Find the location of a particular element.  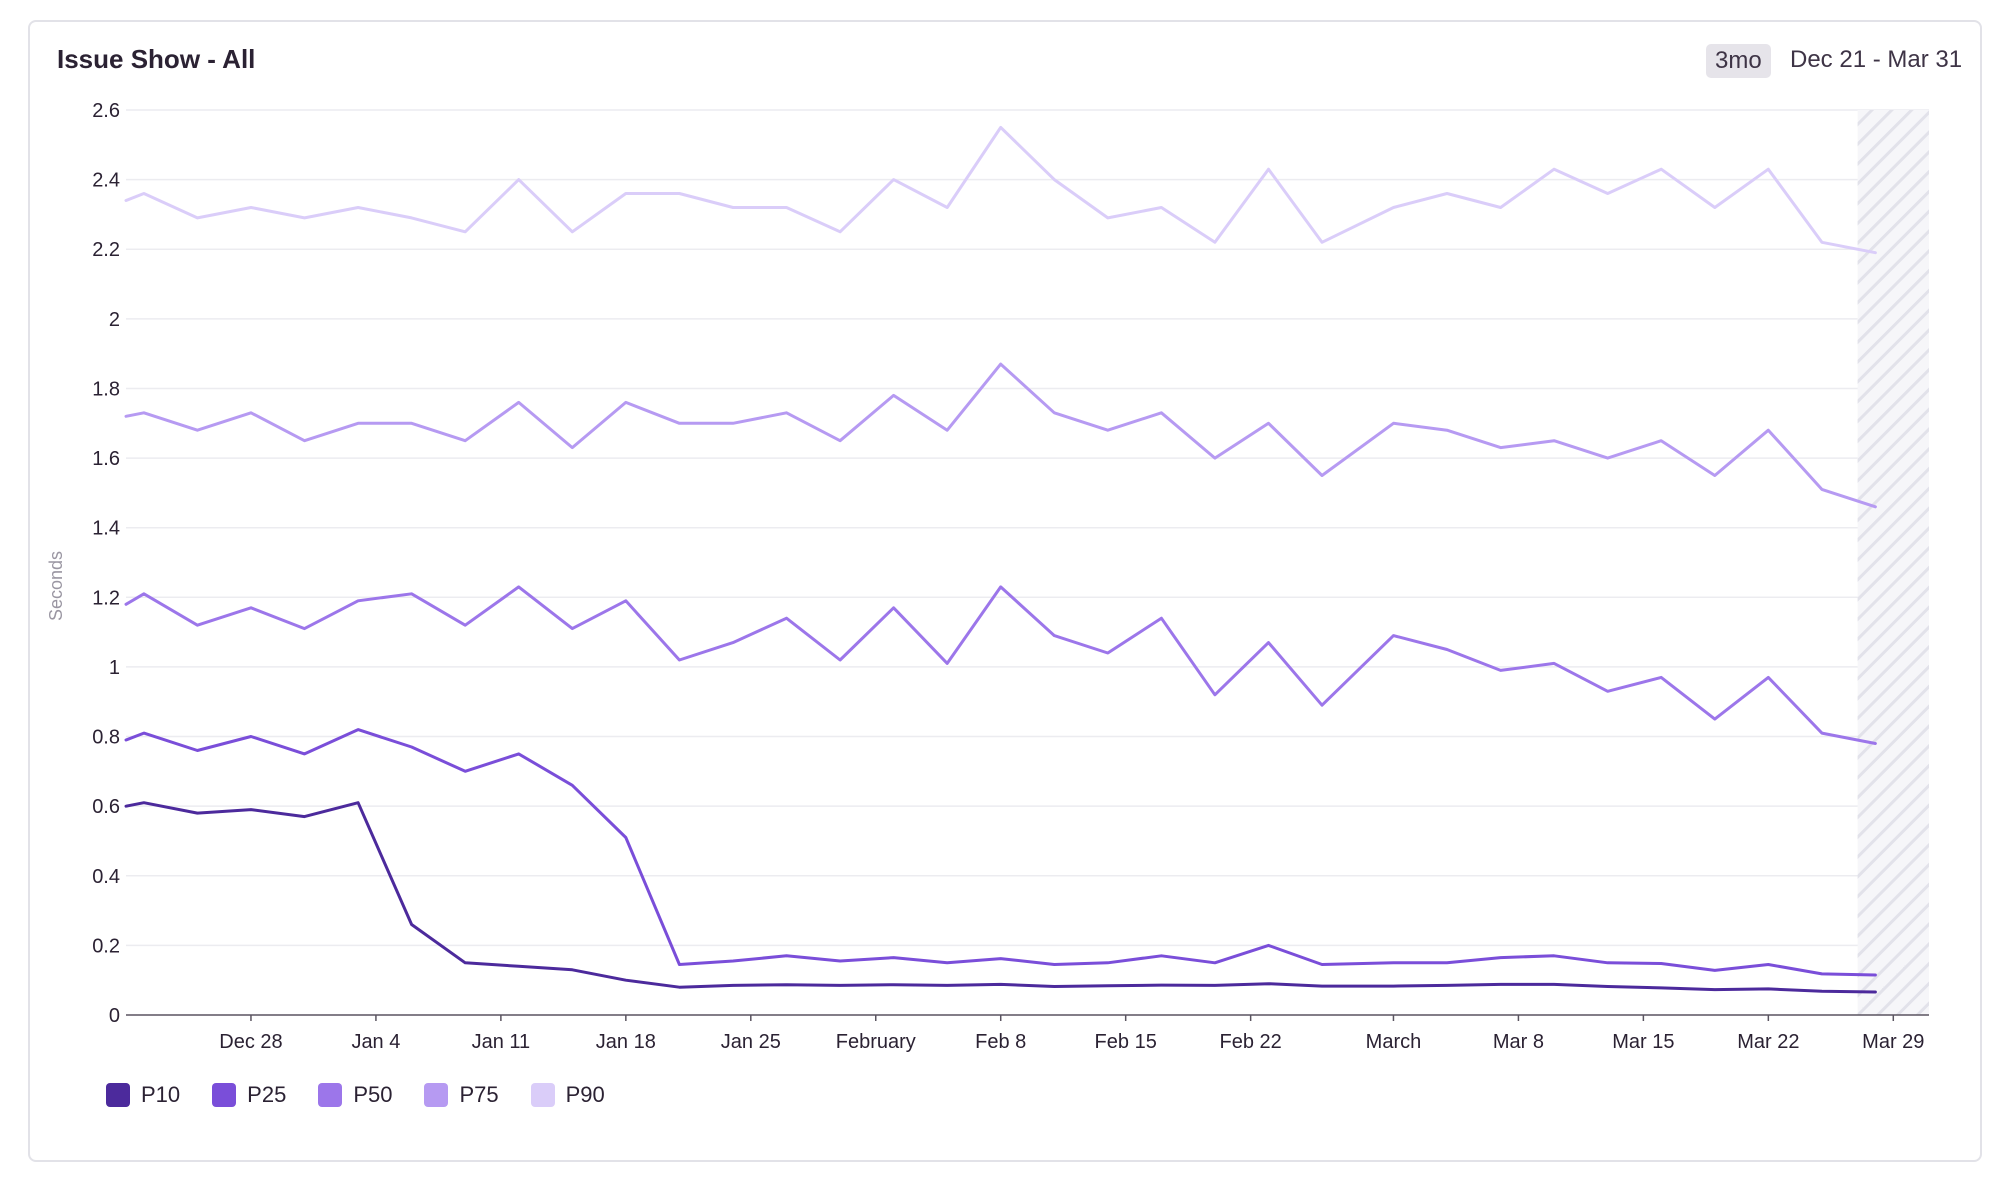

x-tick-label: February is located at coordinates (876, 1042).